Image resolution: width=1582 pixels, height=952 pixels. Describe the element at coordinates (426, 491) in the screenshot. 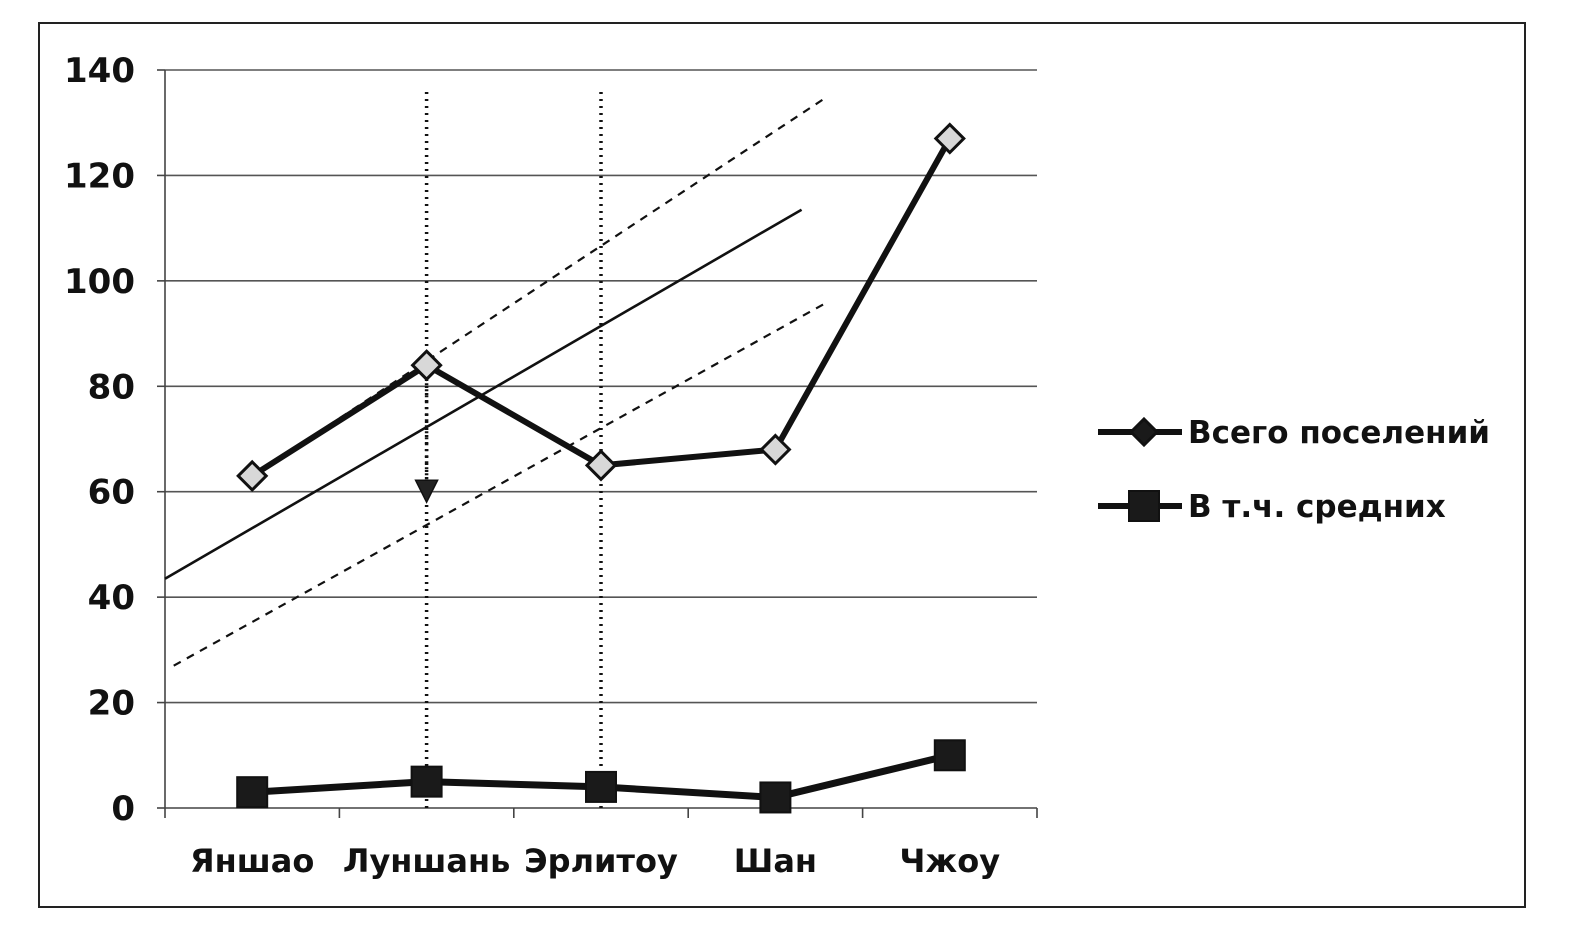

I see `arrow-head` at that location.